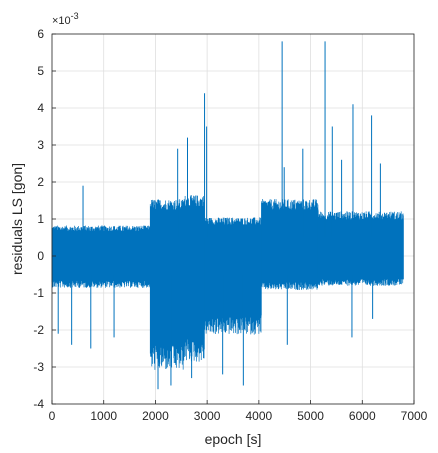 The image size is (438, 453). What do you see at coordinates (238, 411) in the screenshot?
I see `x-axis-ticks: 0 1000 2000 3000 4000 5000 6000 7000` at bounding box center [238, 411].